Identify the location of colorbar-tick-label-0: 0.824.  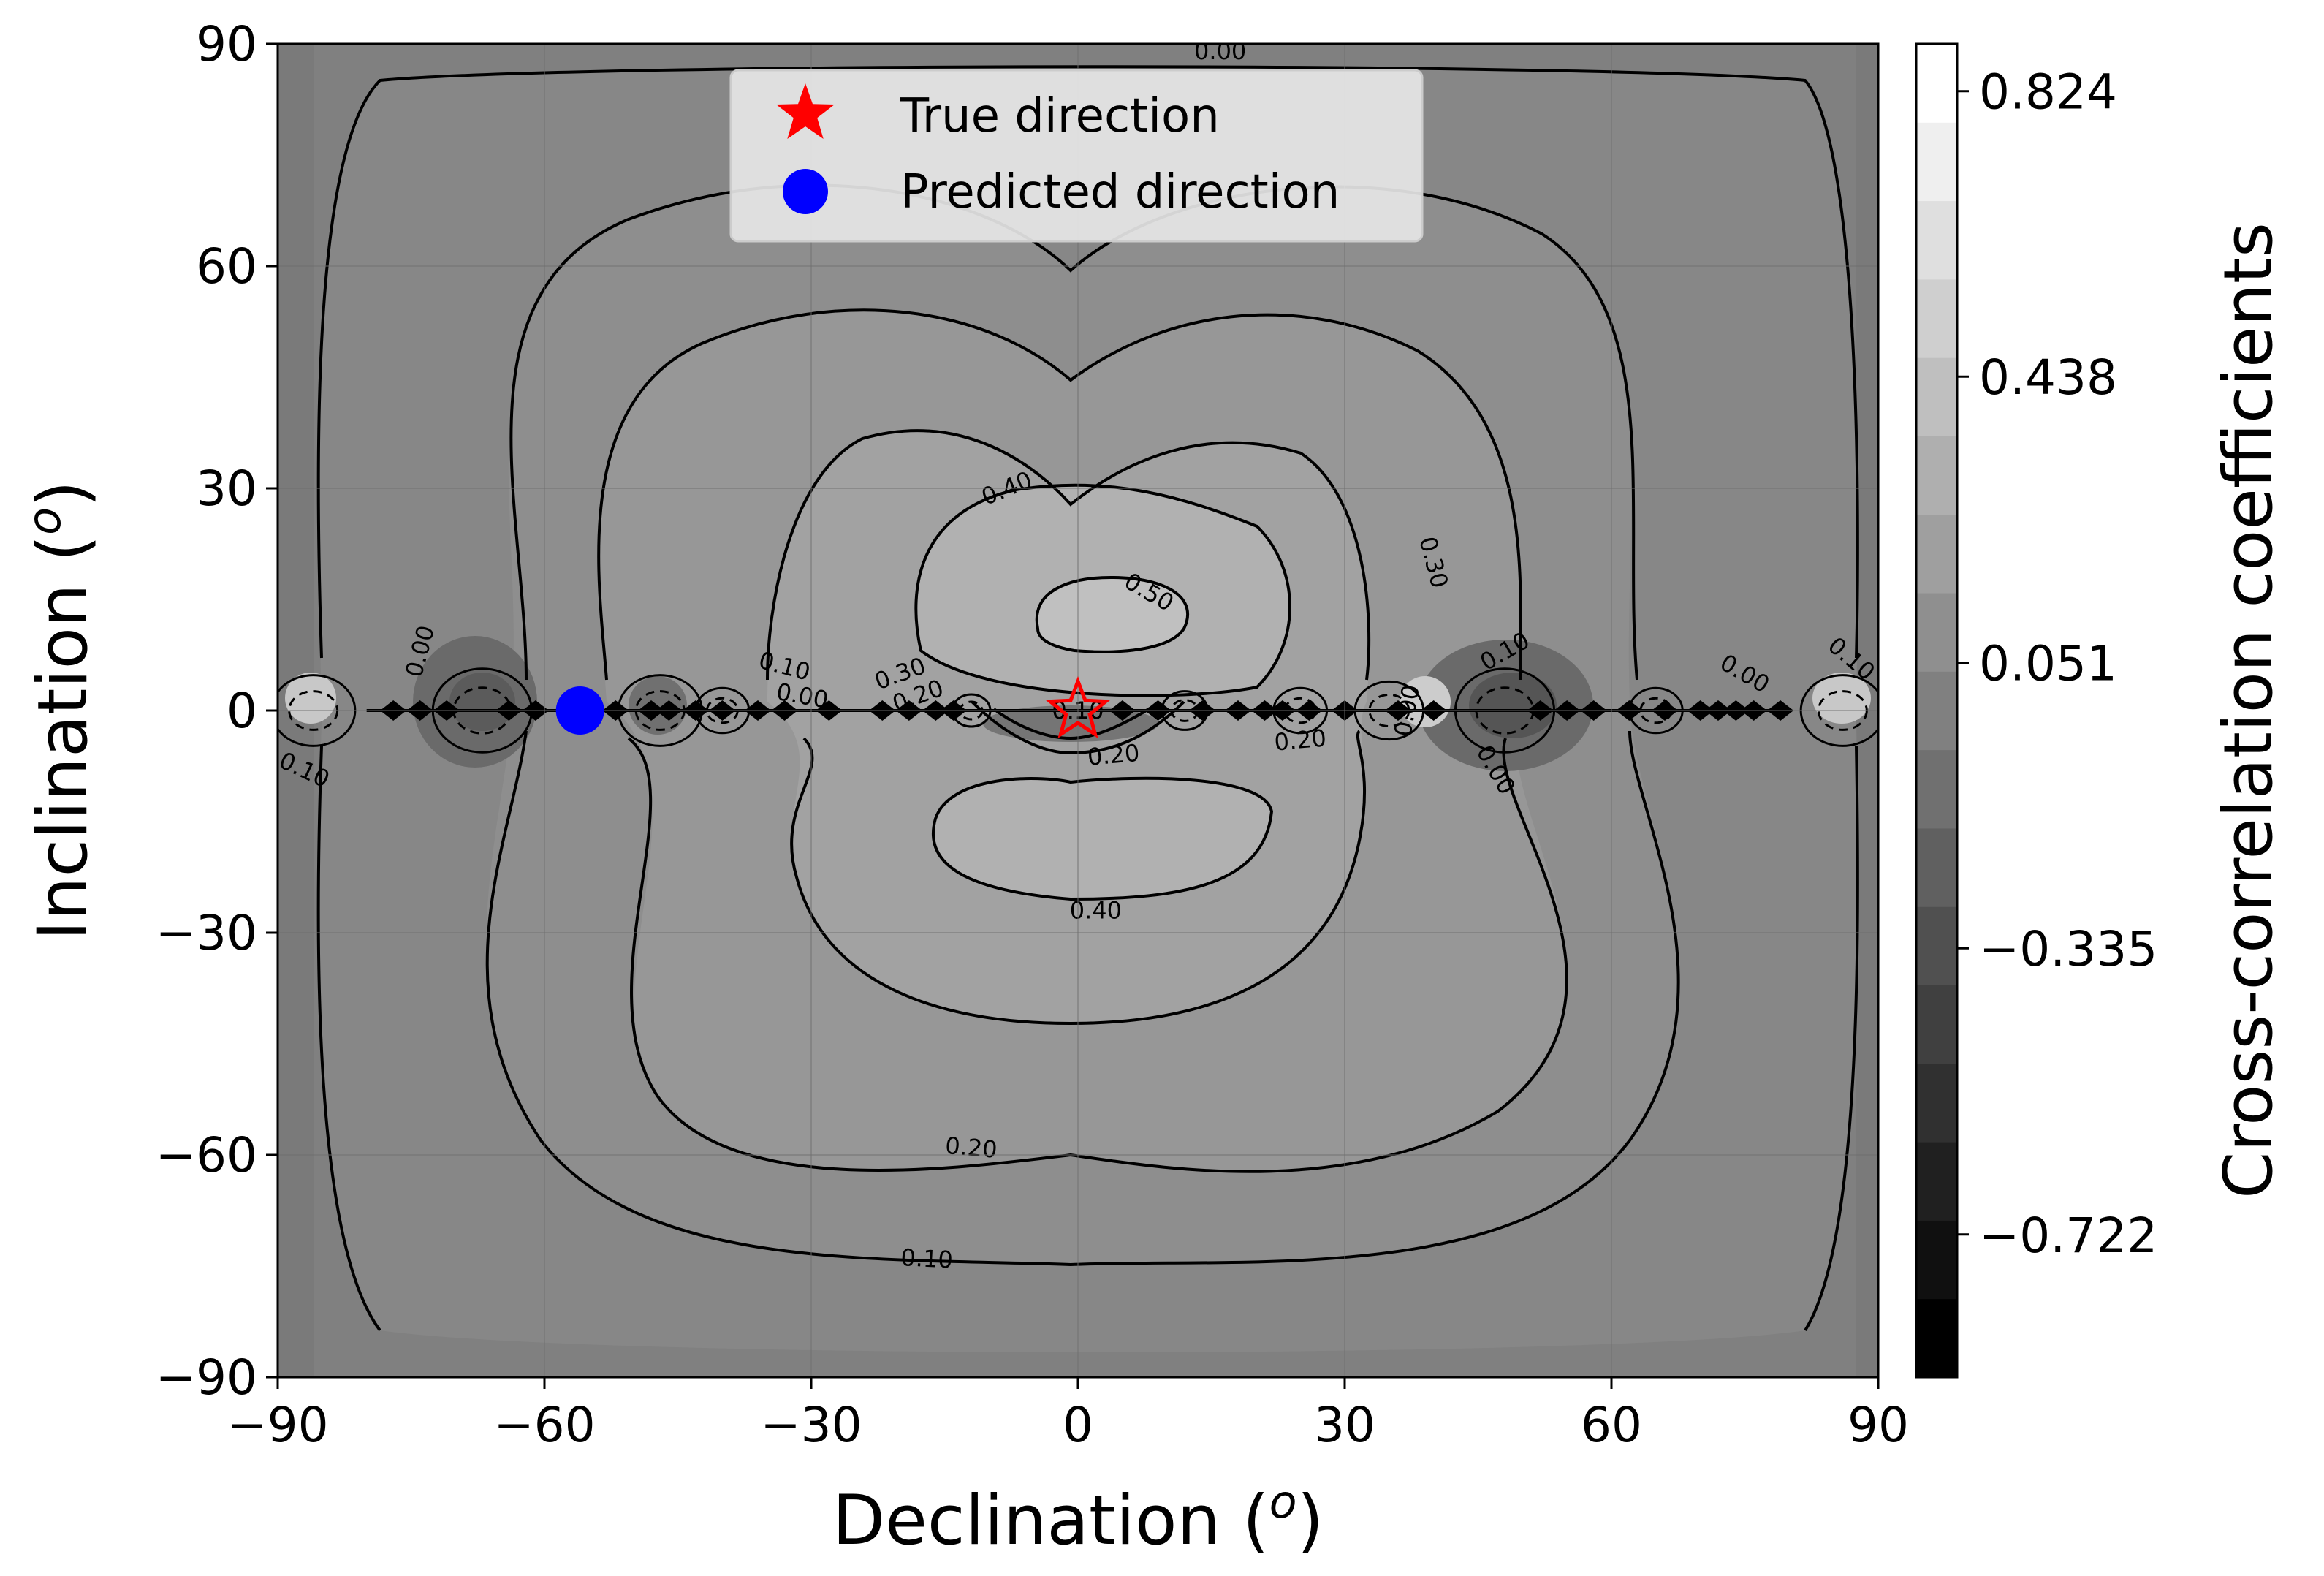
(2048, 92).